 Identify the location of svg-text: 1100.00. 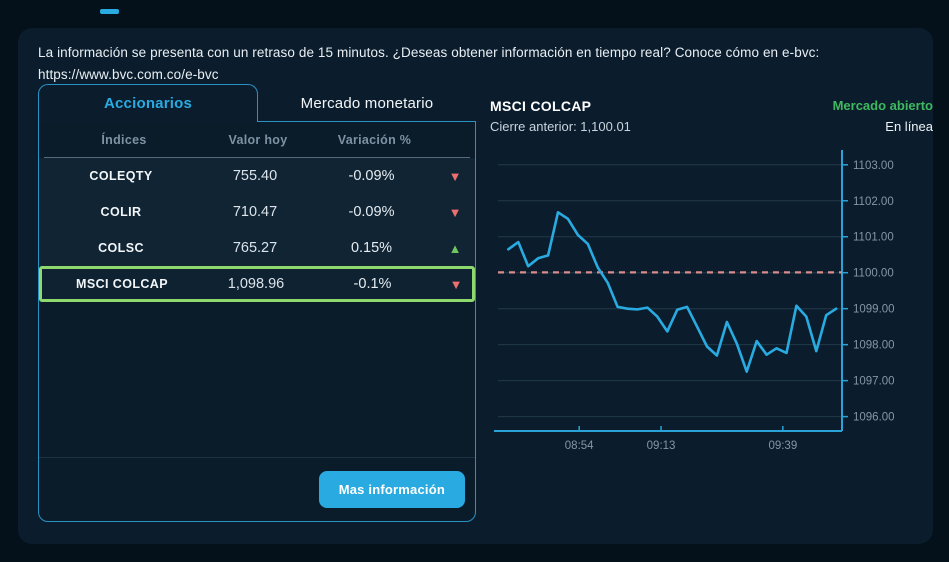
(873, 274).